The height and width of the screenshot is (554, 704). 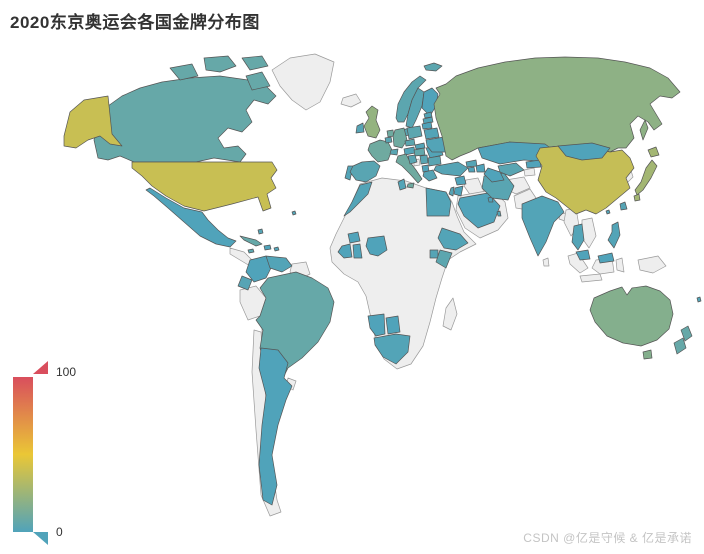 What do you see at coordinates (430, 175) in the screenshot?
I see `country-greece` at bounding box center [430, 175].